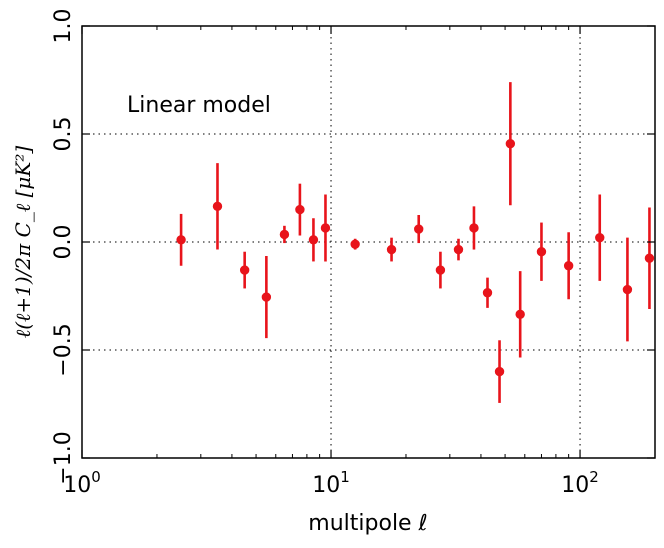 Image resolution: width=664 pixels, height=548 pixels. What do you see at coordinates (367, 523) in the screenshot?
I see `x-axis-title: multipole ℓ` at bounding box center [367, 523].